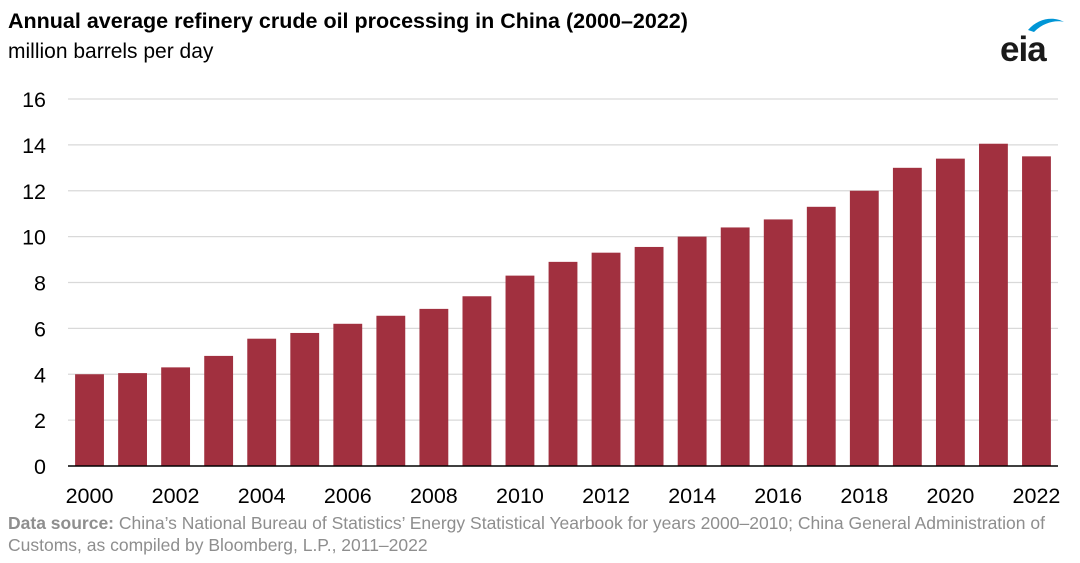  What do you see at coordinates (864, 328) in the screenshot?
I see `bar-2018` at bounding box center [864, 328].